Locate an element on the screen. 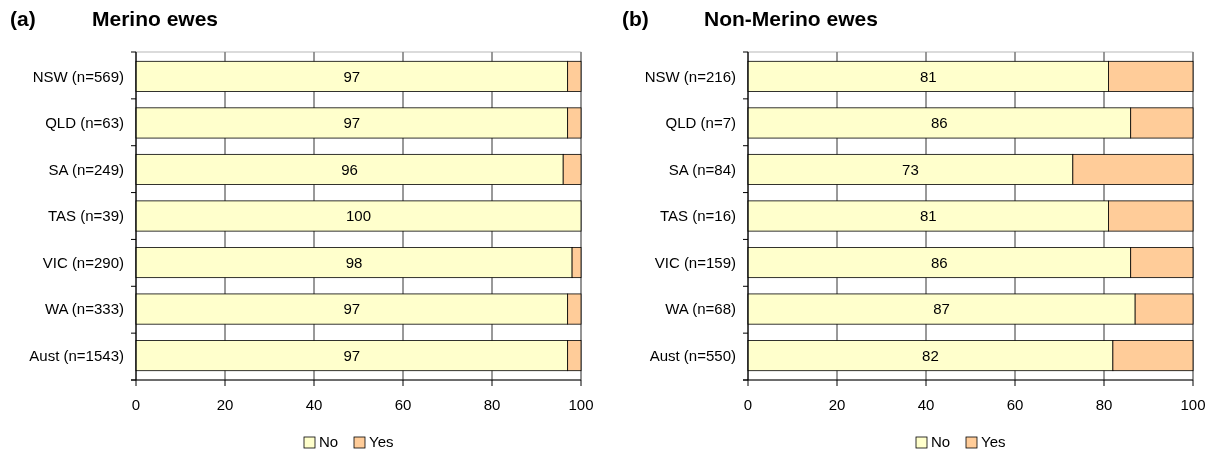 This screenshot has width=1224, height=457. y-tick-label: Aust (n=1543) is located at coordinates (76, 355).